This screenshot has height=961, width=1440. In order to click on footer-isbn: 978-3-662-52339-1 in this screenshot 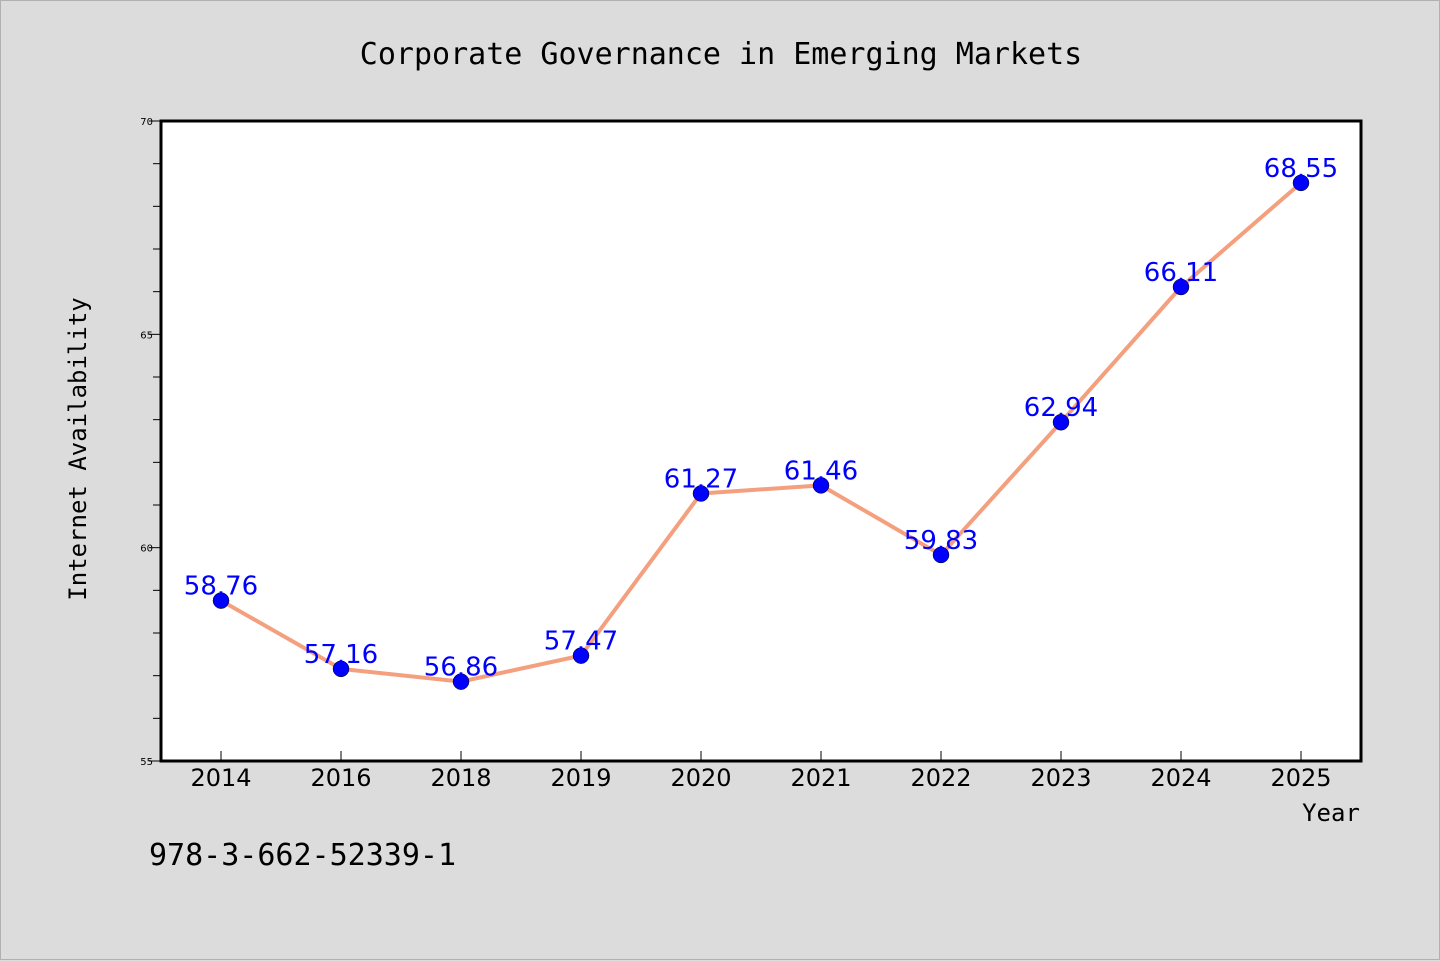, I will do `click(302, 855)`.